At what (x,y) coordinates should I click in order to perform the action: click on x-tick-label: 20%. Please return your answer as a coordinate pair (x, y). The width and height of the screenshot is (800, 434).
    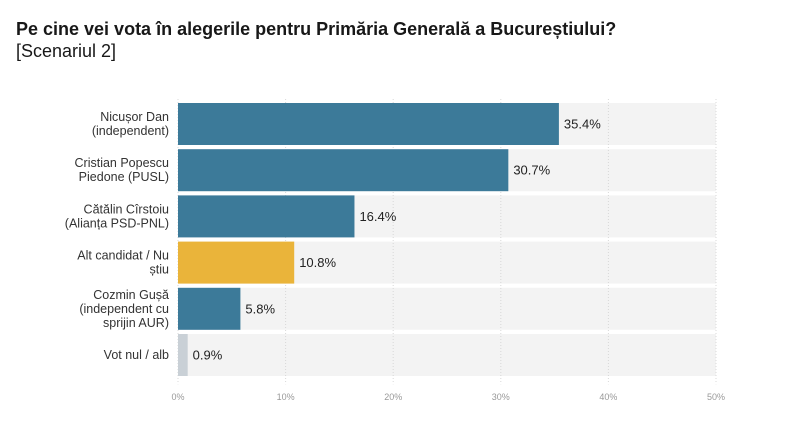
    Looking at the image, I should click on (393, 397).